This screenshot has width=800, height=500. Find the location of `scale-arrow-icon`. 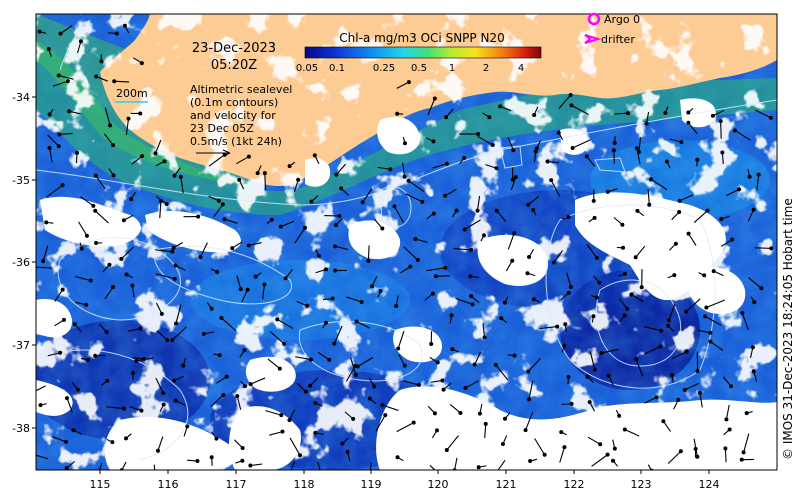

scale-arrow-icon is located at coordinates (213, 153).